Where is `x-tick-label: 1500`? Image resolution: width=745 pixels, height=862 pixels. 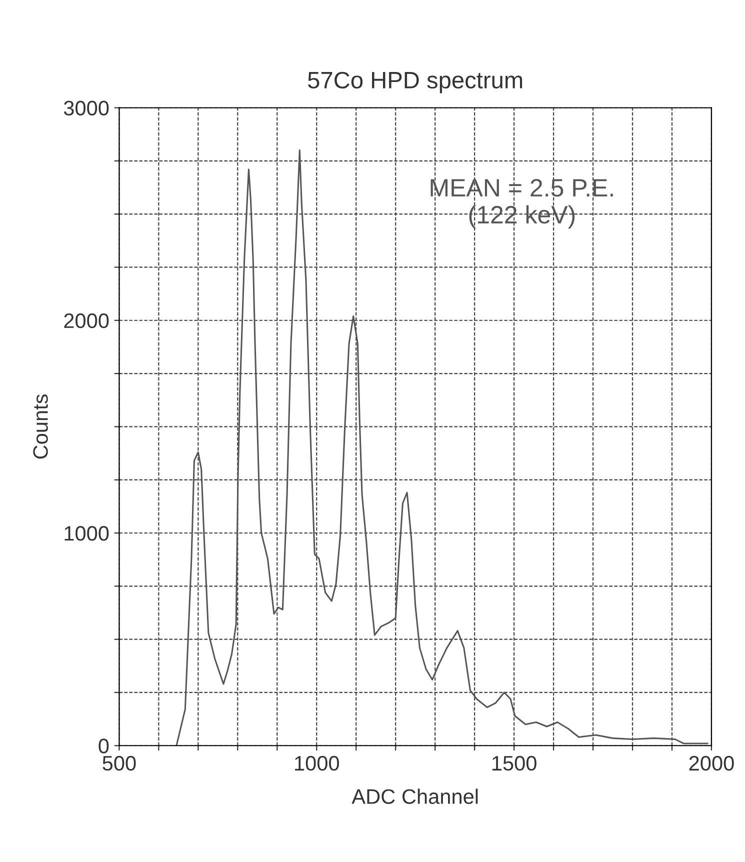
x-tick-label: 1500 is located at coordinates (514, 763).